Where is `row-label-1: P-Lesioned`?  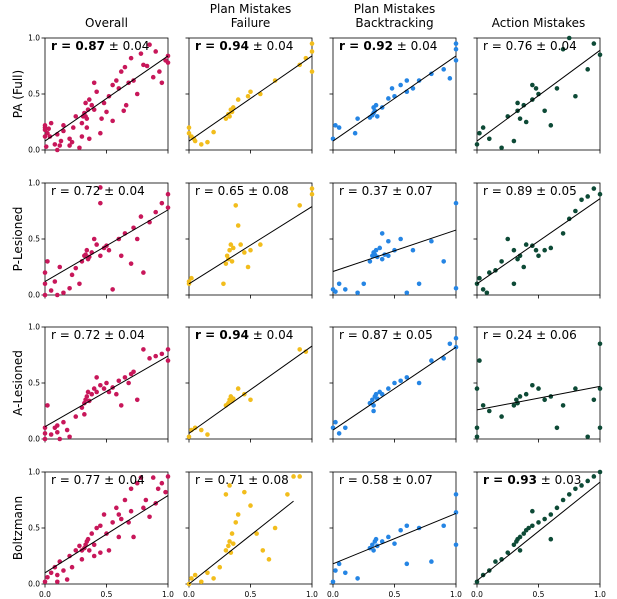 row-label-1: P-Lesioned is located at coordinates (18, 239).